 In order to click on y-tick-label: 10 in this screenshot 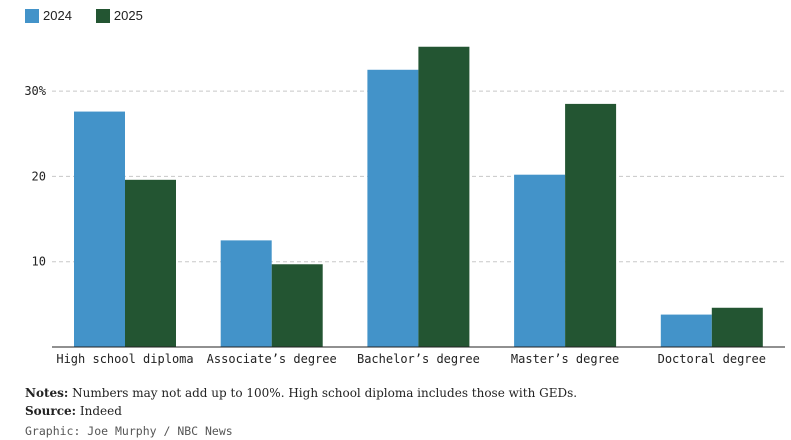, I will do `click(39, 262)`.